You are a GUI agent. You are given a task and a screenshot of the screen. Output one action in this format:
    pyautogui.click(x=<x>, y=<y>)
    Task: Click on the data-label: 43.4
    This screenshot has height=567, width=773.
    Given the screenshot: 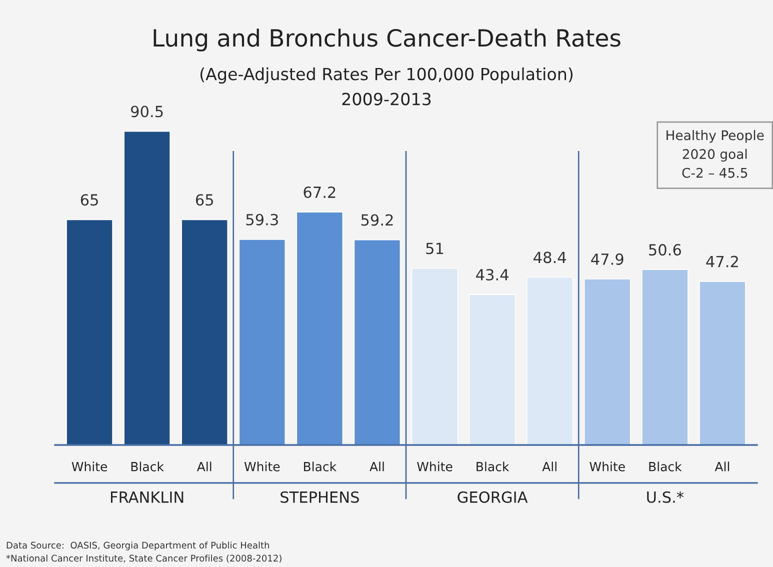 What is the action you would take?
    pyautogui.click(x=492, y=274)
    